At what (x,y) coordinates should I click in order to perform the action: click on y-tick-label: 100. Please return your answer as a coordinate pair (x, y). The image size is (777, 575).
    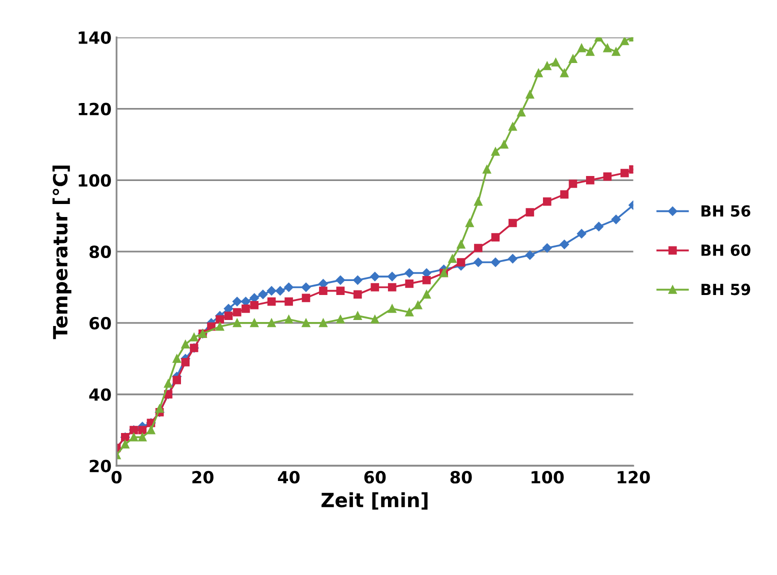
    Looking at the image, I should click on (94, 180).